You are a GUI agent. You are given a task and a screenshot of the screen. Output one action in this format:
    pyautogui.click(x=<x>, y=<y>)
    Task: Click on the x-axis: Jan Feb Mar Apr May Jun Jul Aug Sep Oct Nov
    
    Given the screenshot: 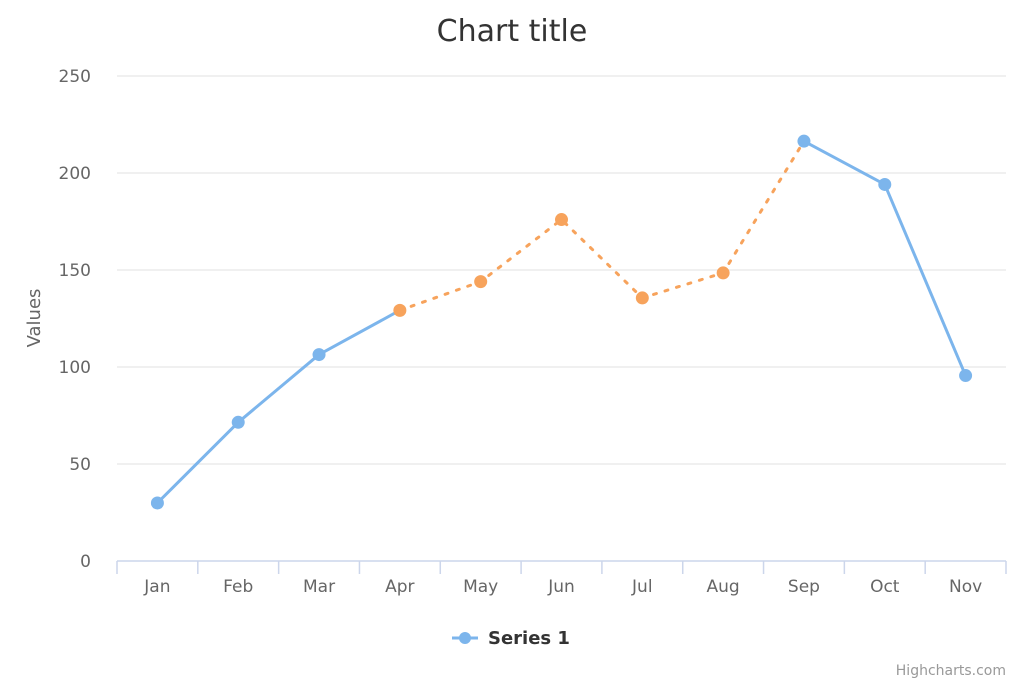 What is the action you would take?
    pyautogui.click(x=561, y=578)
    